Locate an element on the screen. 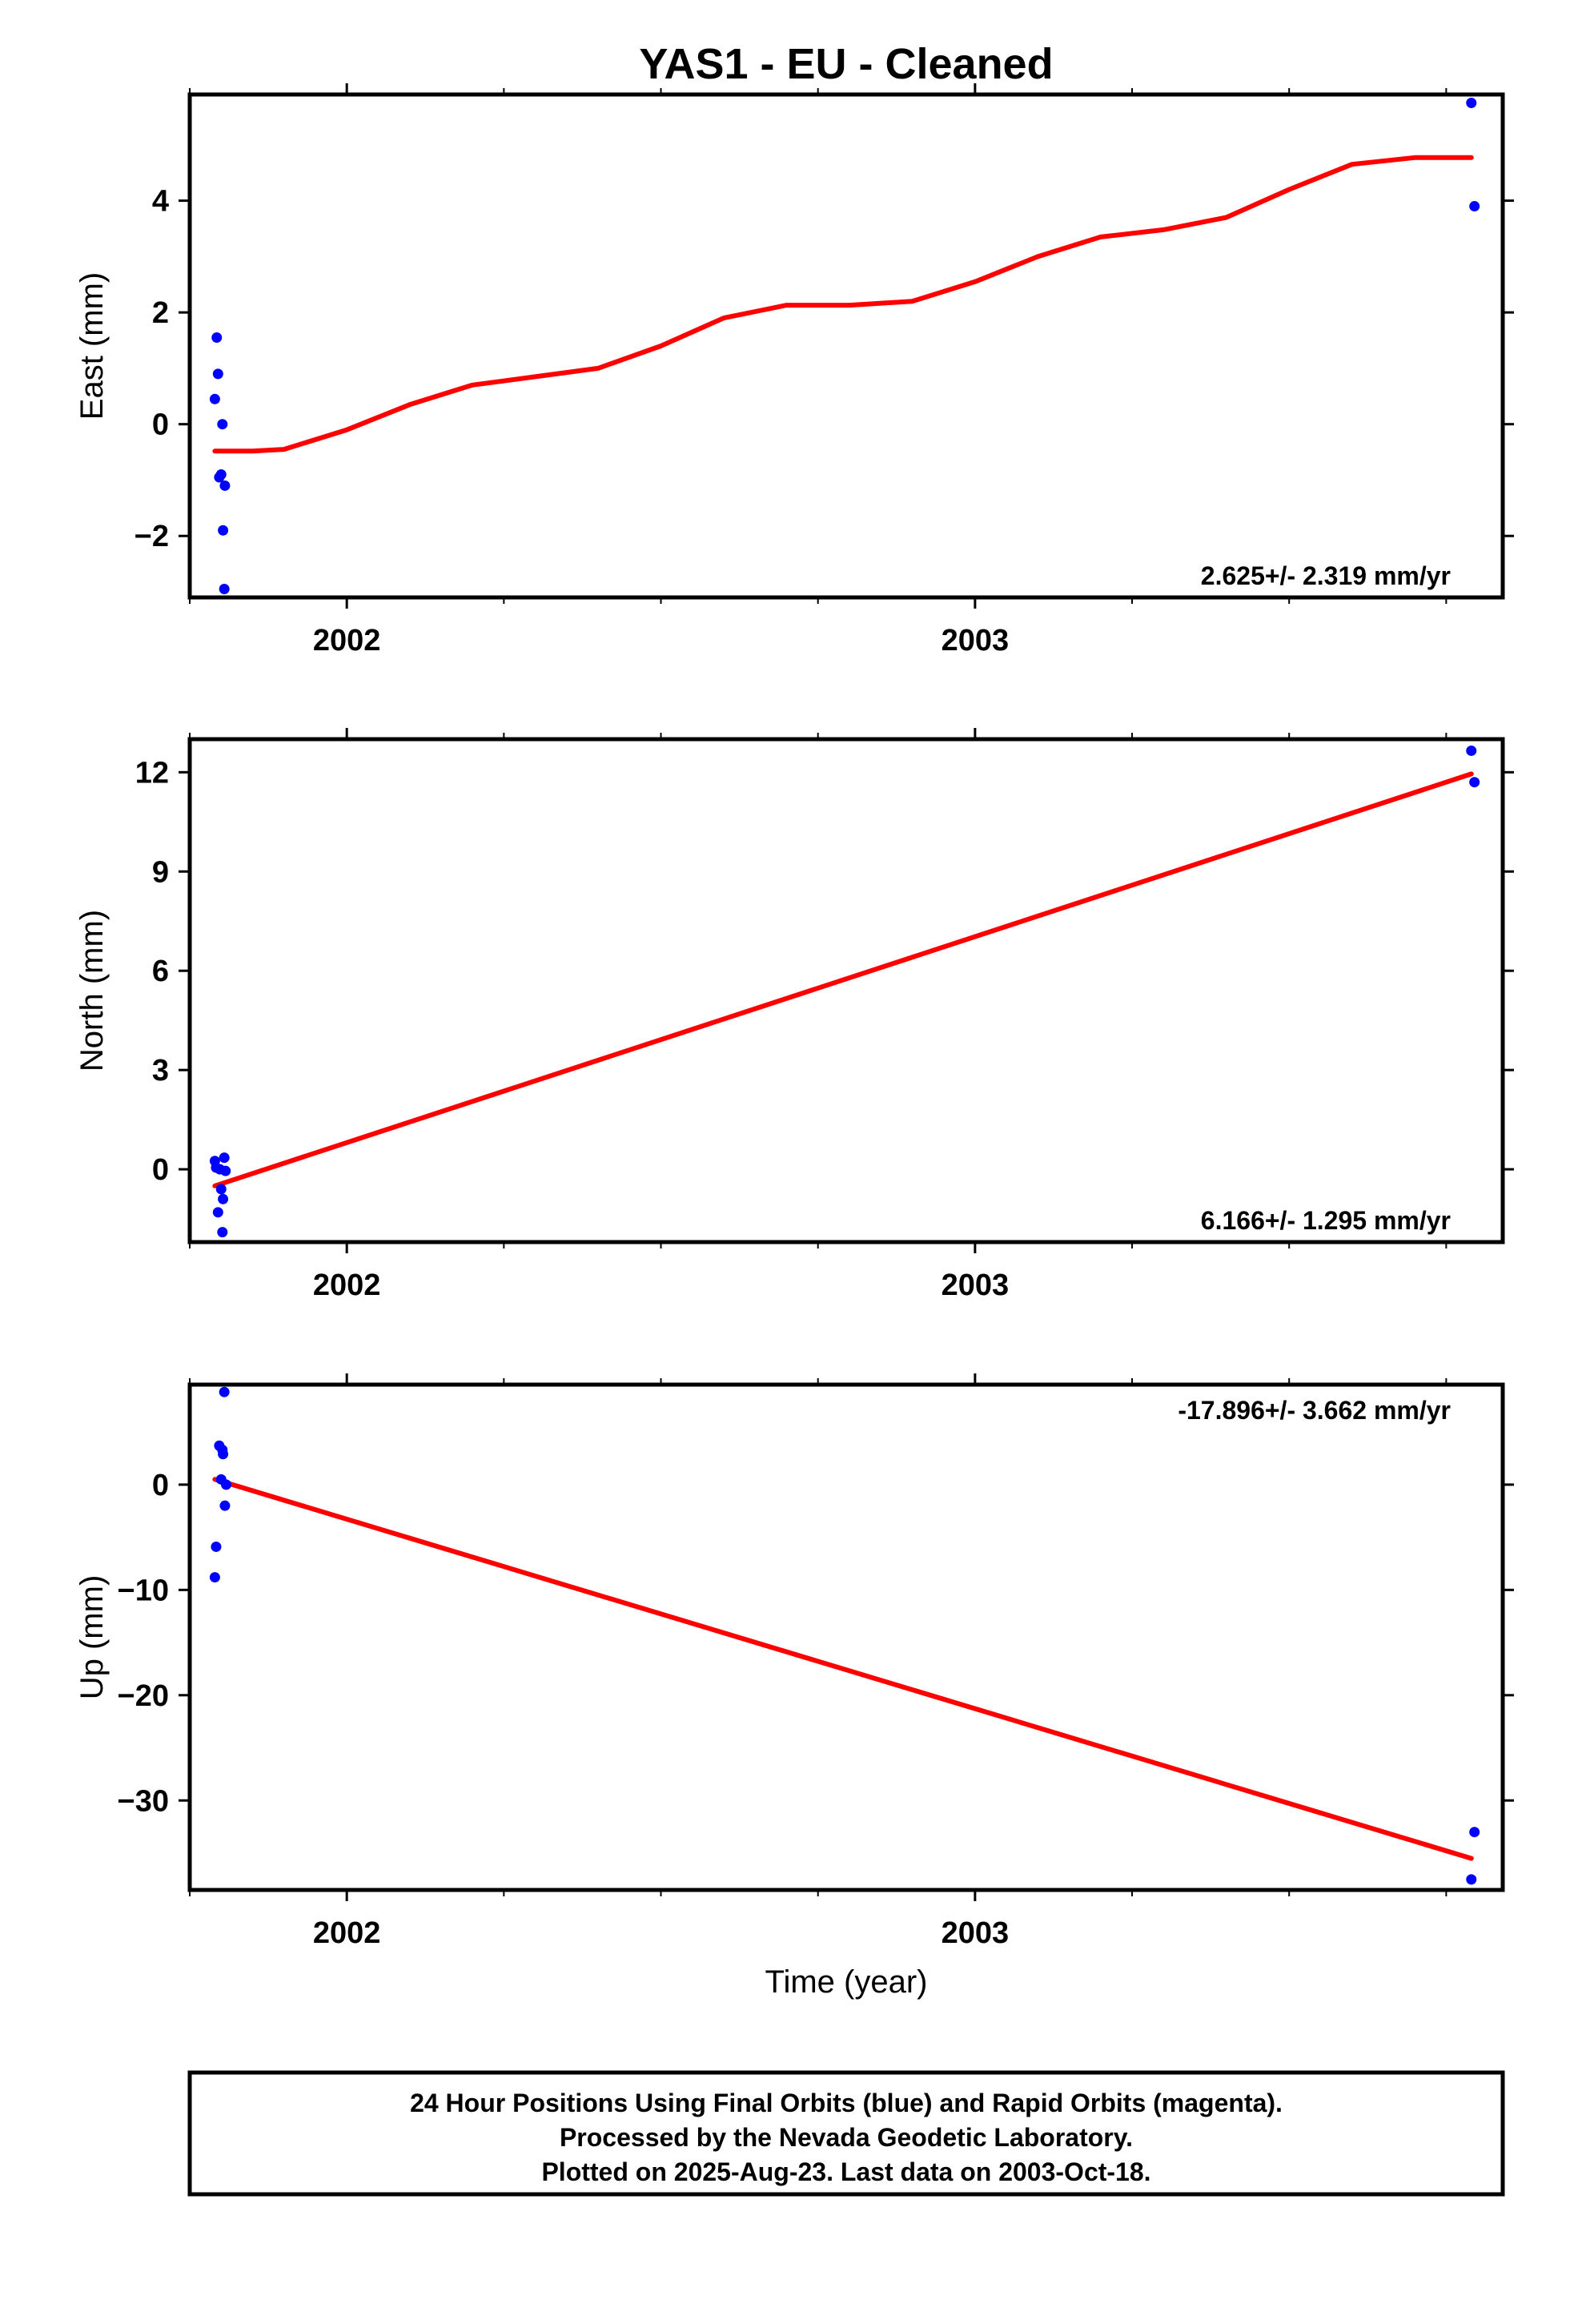 This screenshot has height=2324, width=1582. y-tick-label: −2 is located at coordinates (152, 536).